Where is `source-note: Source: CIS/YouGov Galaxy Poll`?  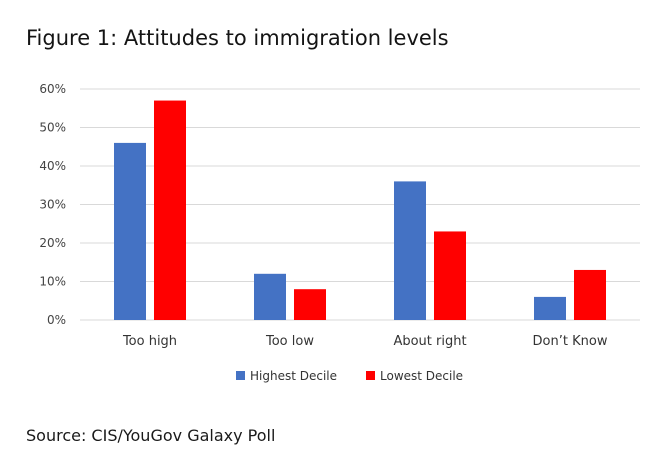
source-note: Source: CIS/YouGov Galaxy Poll is located at coordinates (151, 435).